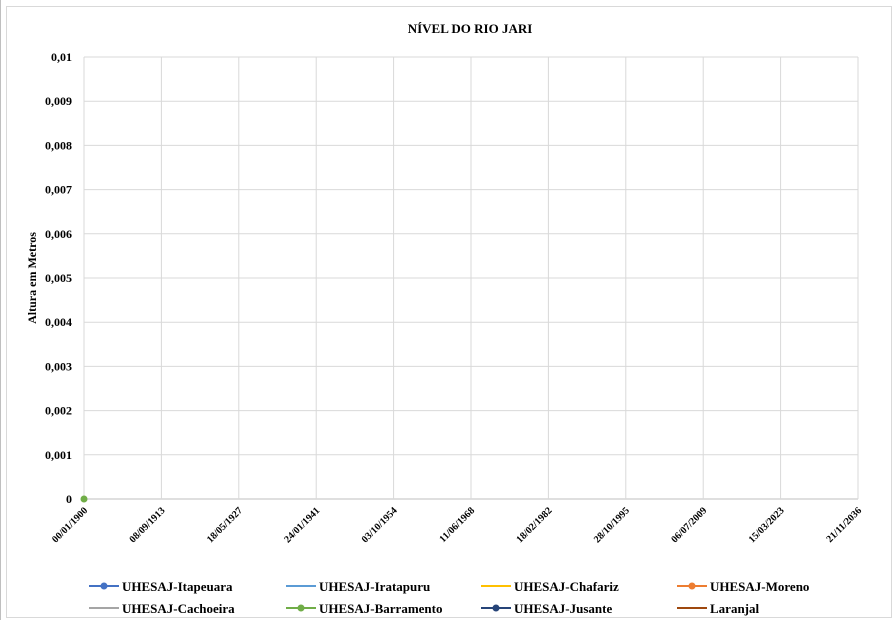 The image size is (894, 620). I want to click on x-tick-label: 24/01/1941, so click(302, 525).